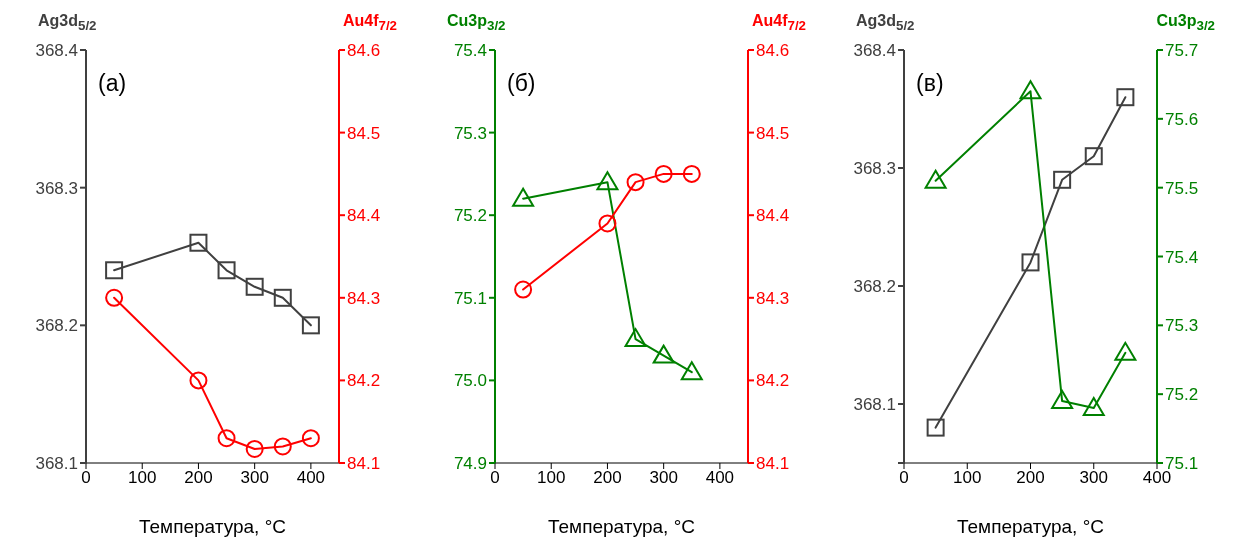  Describe the element at coordinates (470, 216) in the screenshot. I see `y-tick-label: 75.2` at that location.